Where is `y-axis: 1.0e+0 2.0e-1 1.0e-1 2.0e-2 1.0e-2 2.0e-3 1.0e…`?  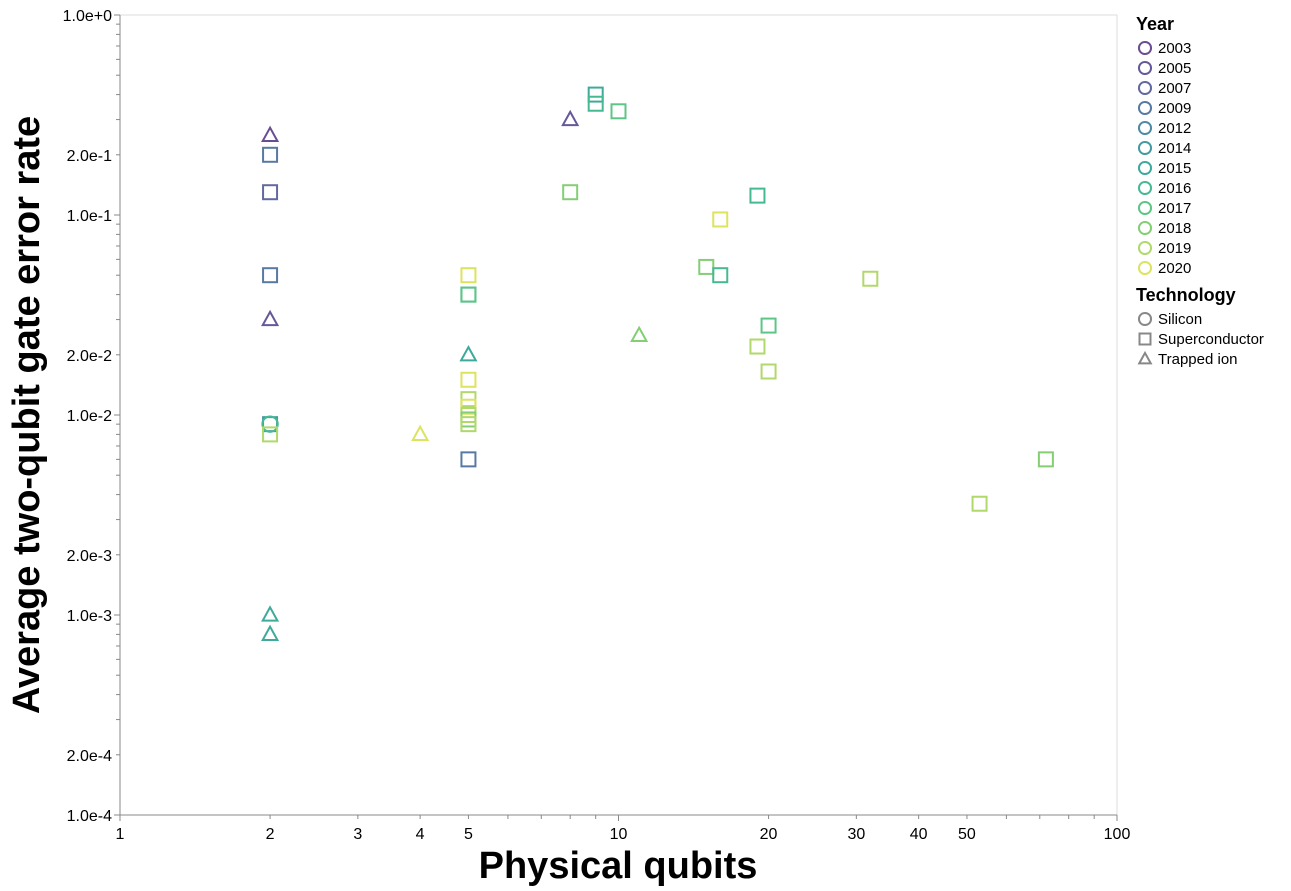
y-axis: 1.0e+0 2.0e-1 1.0e-1 2.0e-2 1.0e-2 2.0e-3 1.0e… is located at coordinates (92, 416).